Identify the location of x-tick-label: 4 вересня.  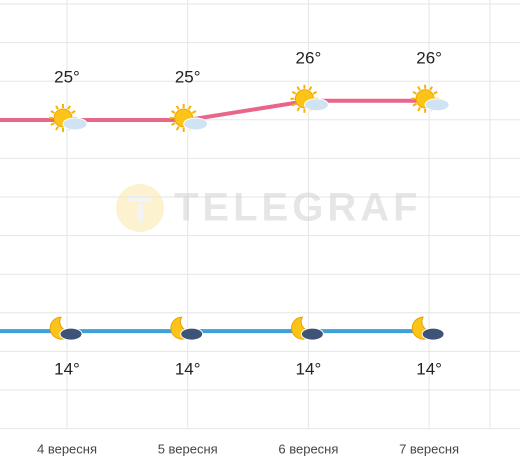
(67, 448).